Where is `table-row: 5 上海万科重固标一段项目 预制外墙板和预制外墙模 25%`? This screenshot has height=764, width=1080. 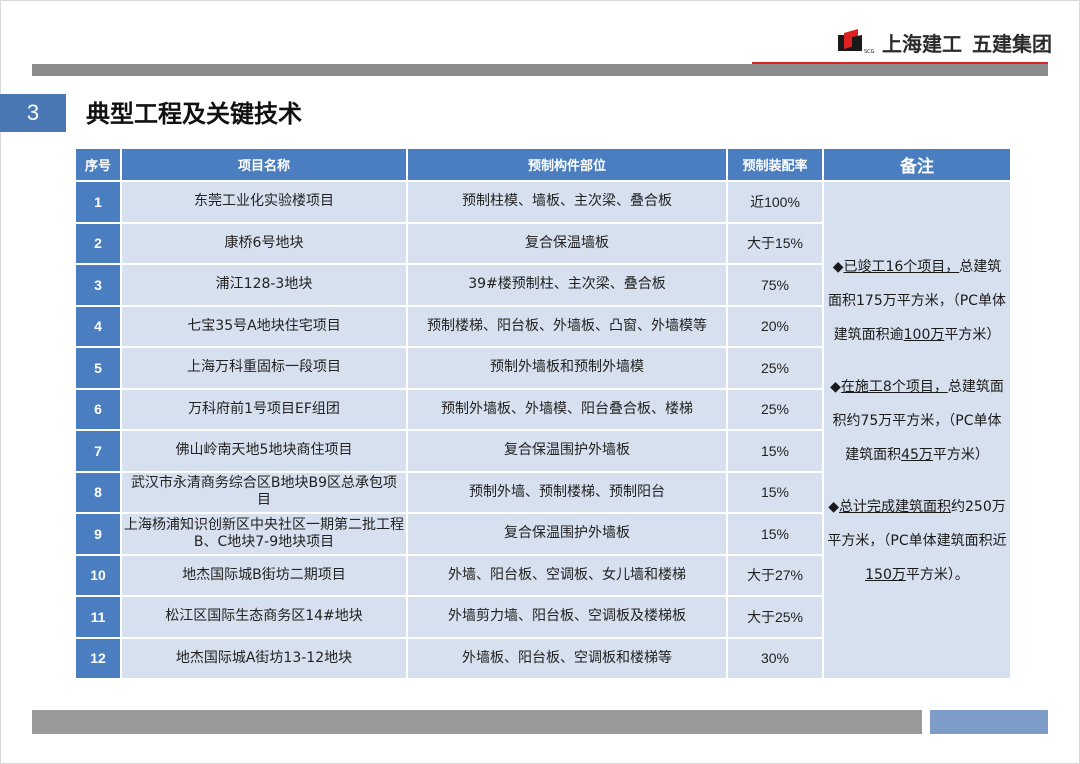
table-row: 5 上海万科重固标一段项目 预制外墙板和预制外墙模 25% is located at coordinates (543, 368).